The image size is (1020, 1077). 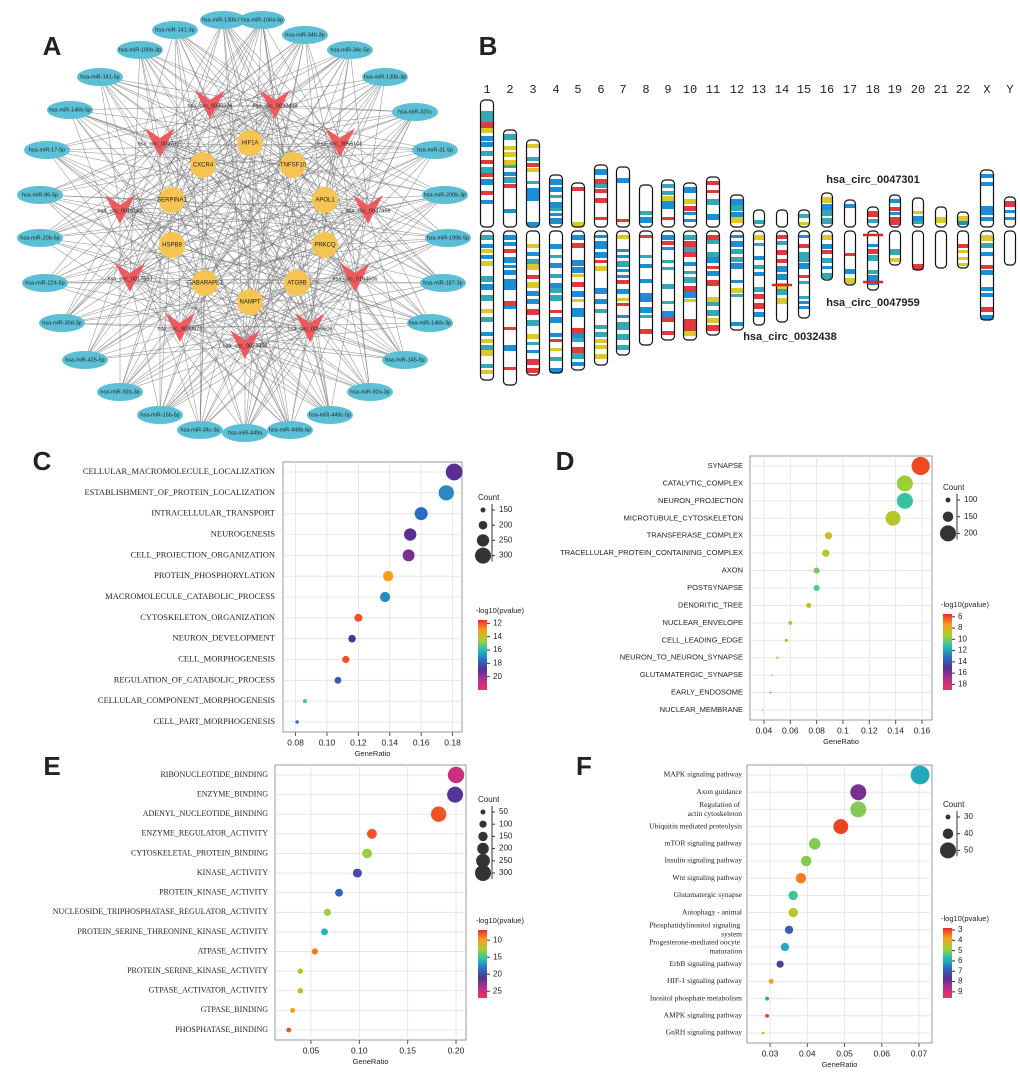 What do you see at coordinates (489, 497) in the screenshot?
I see `size-legend-title: Count` at bounding box center [489, 497].